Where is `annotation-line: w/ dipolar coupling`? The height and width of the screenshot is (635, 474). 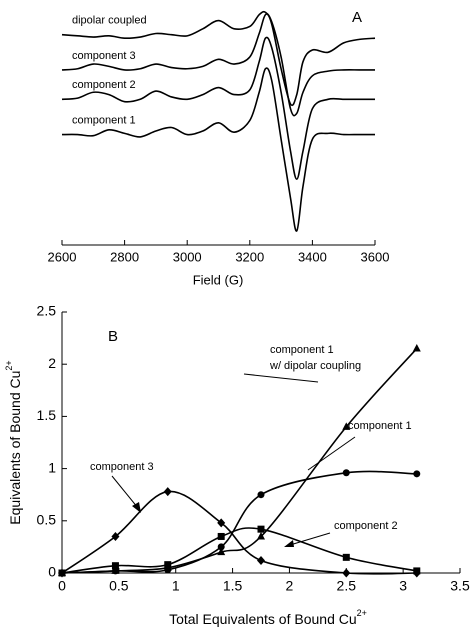 annotation-line: w/ dipolar coupling is located at coordinates (315, 366).